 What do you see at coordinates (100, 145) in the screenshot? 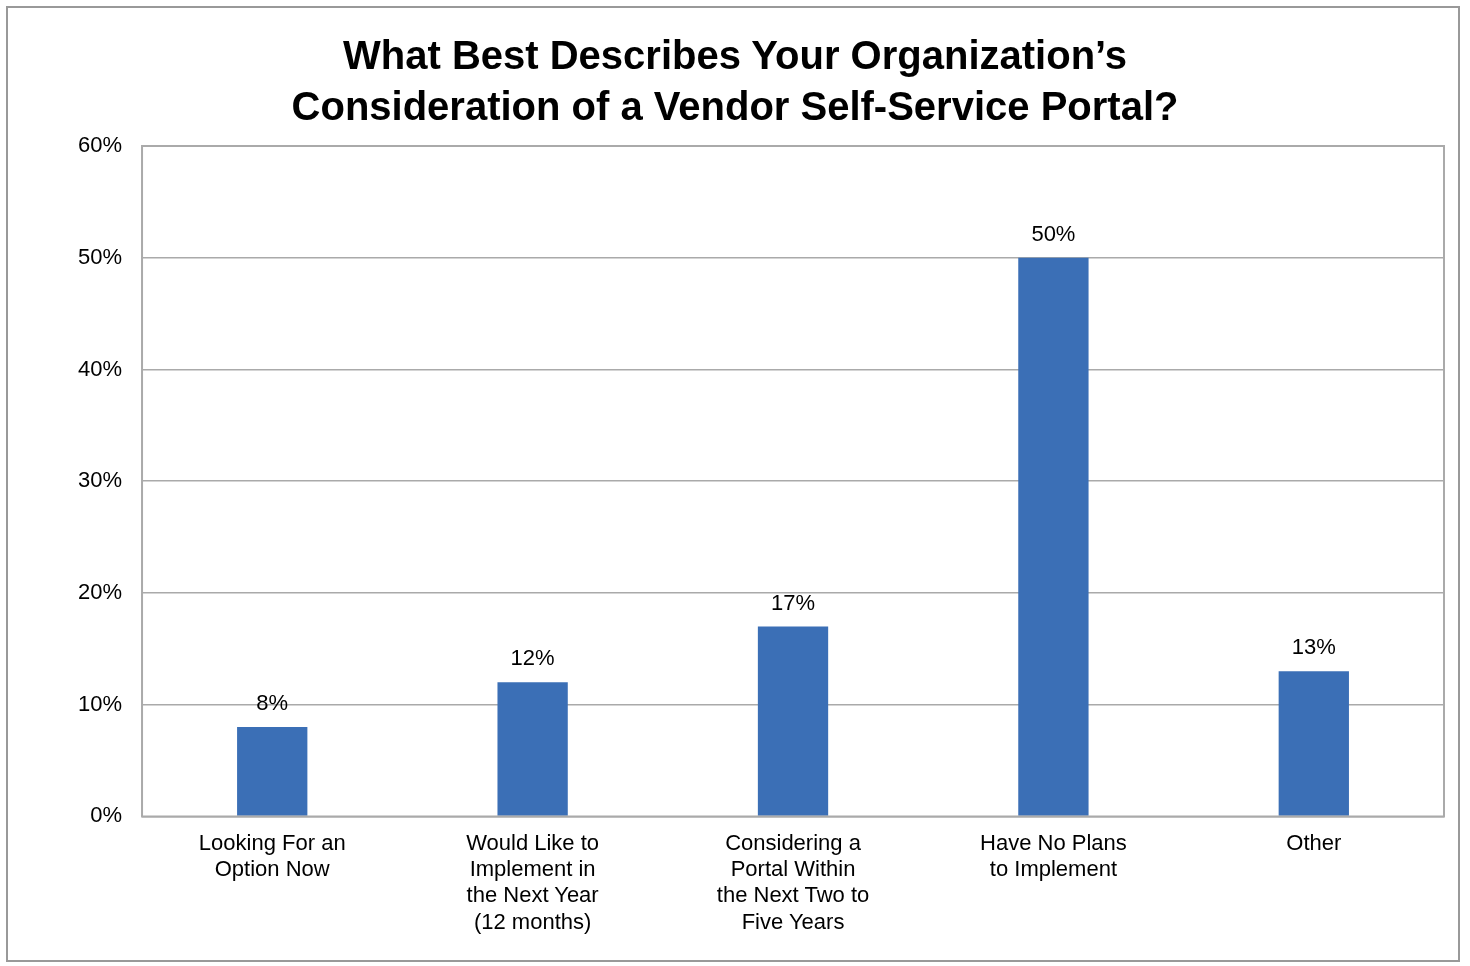
I see `y-tick-label: 60%` at bounding box center [100, 145].